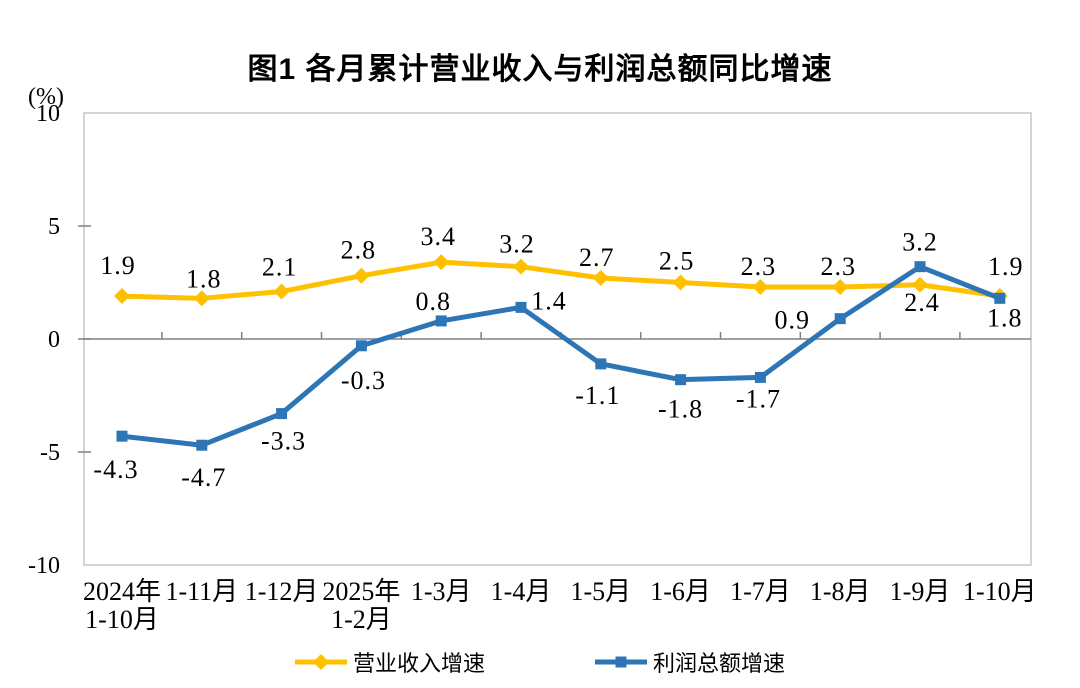 The image size is (1080, 688). What do you see at coordinates (418, 663) in the screenshot?
I see `legend-label-revenue: 营业收入增速` at bounding box center [418, 663].